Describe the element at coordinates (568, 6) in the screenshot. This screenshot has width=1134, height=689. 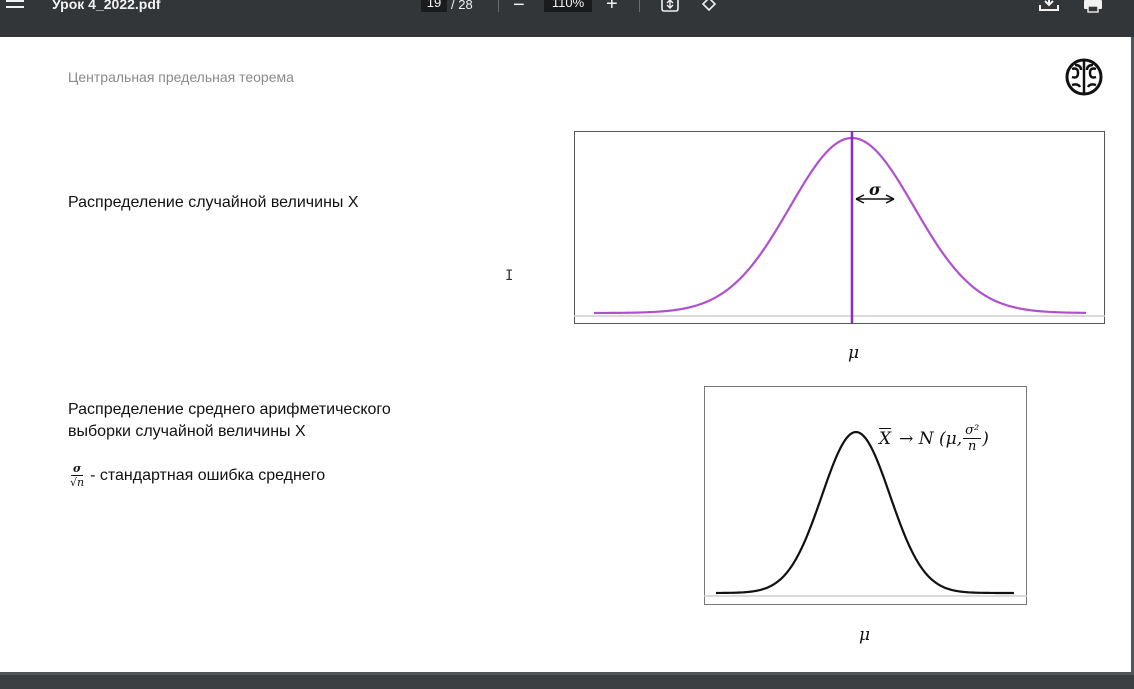
I see `zoom-level-input: 110%` at that location.